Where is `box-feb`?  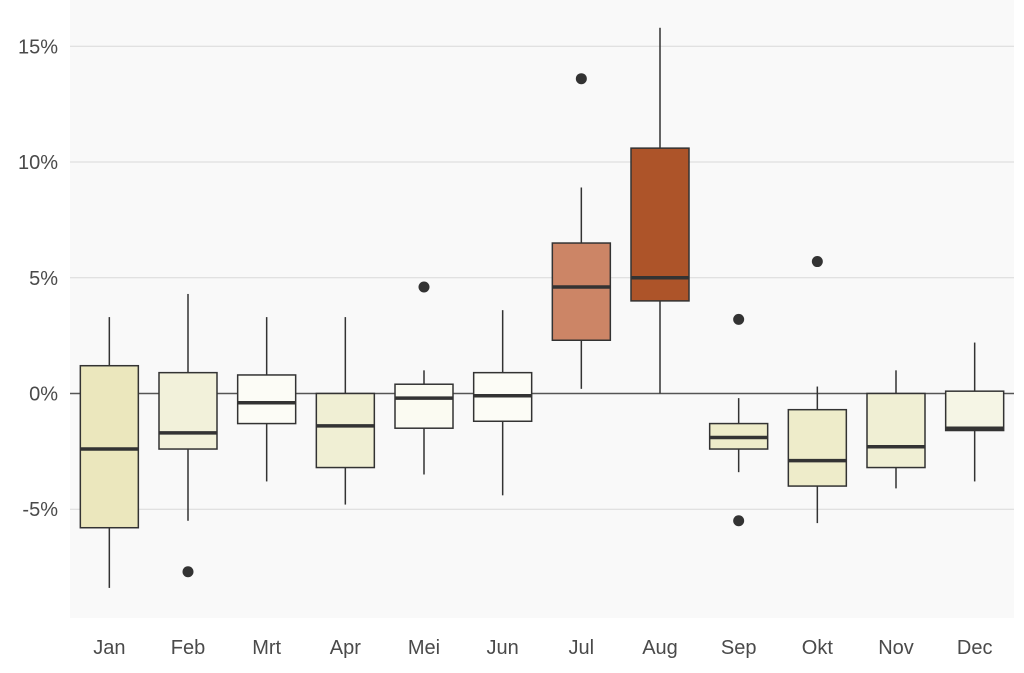 box-feb is located at coordinates (188, 435).